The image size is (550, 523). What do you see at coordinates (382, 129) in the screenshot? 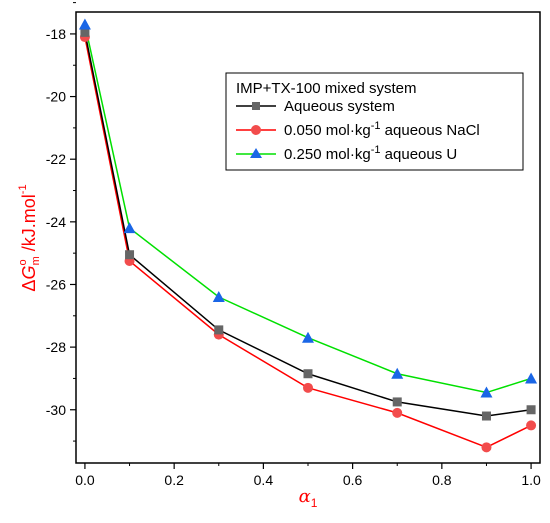
I see `legend-label-nacl: 0.050 mol·kg-1 aqueous NaCl` at bounding box center [382, 129].